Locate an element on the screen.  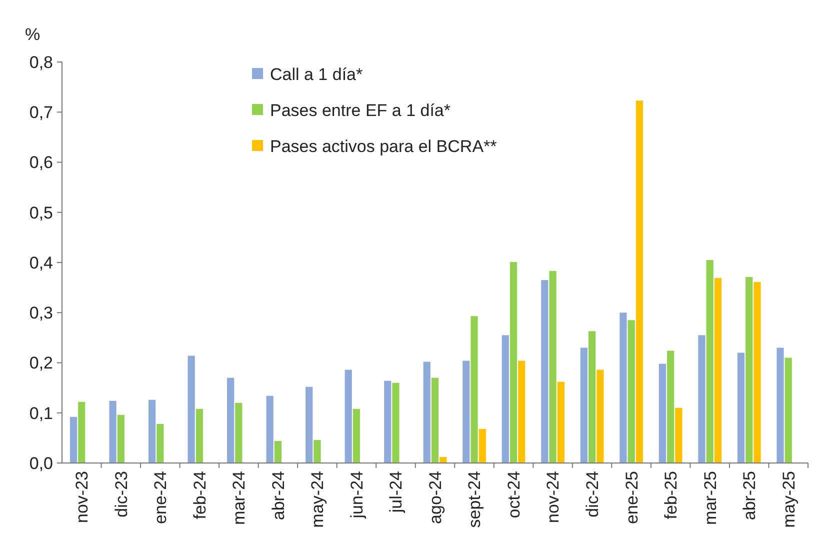
y-tick-label: 0,2 is located at coordinates (41, 363).